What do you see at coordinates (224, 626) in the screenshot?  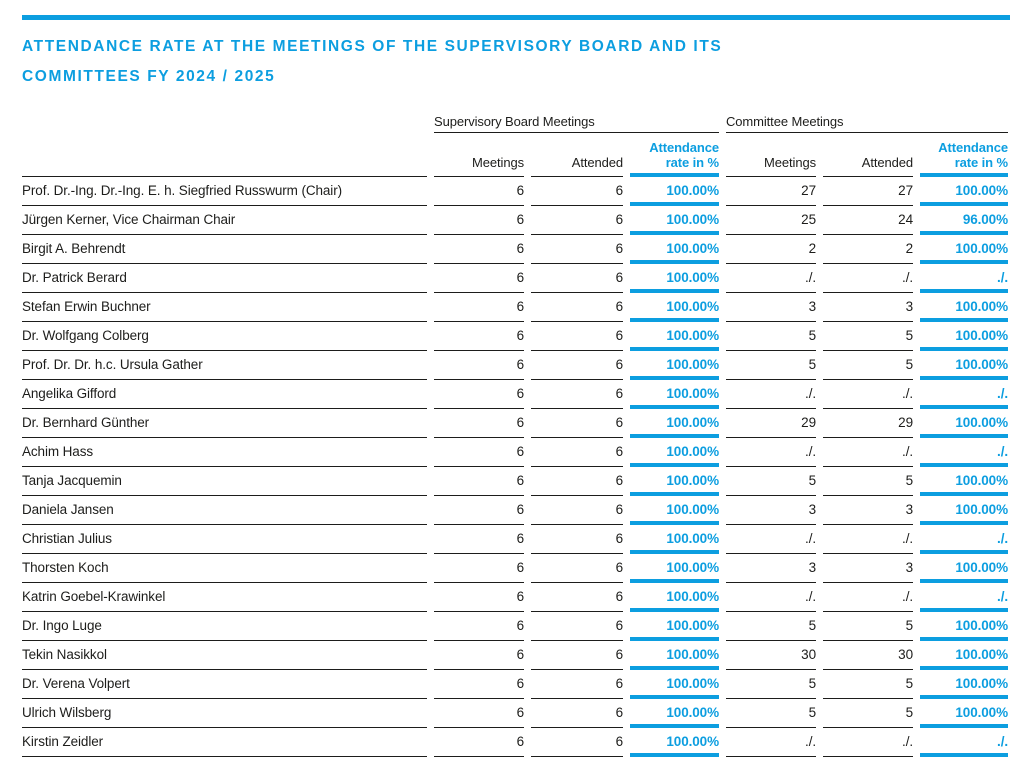 I see `member-name: Dr. Ingo Luge` at bounding box center [224, 626].